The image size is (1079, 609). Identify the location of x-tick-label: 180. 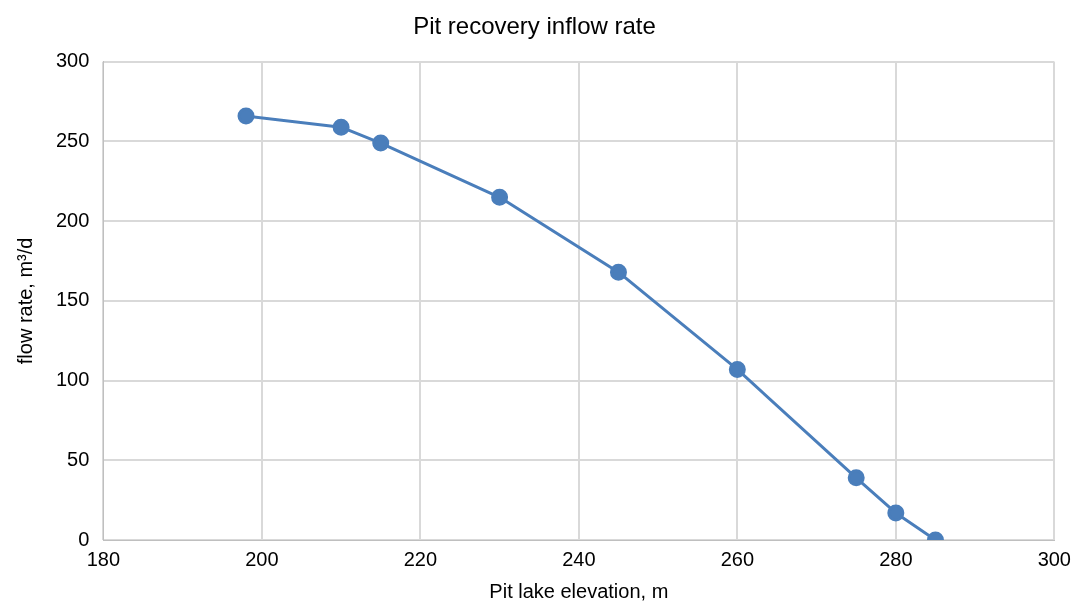
(103, 558).